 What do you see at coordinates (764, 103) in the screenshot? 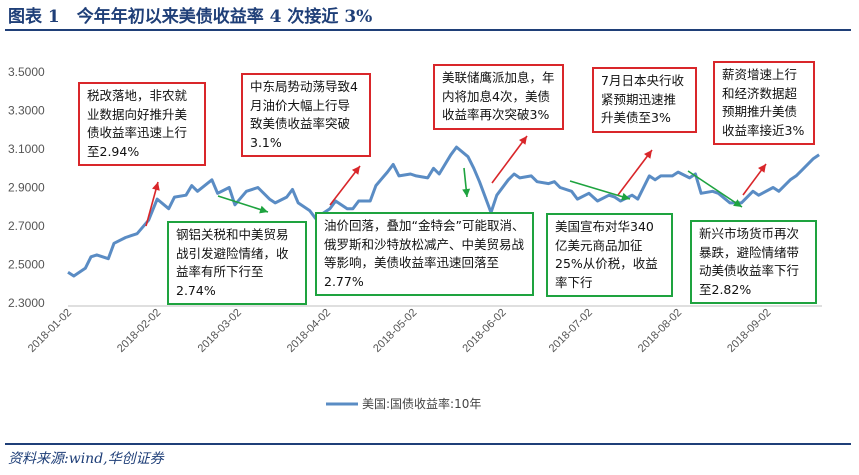
I see `annotation-wages: 薪资增速上行和经济数据超预期推升美债收益率接近3%` at bounding box center [764, 103].